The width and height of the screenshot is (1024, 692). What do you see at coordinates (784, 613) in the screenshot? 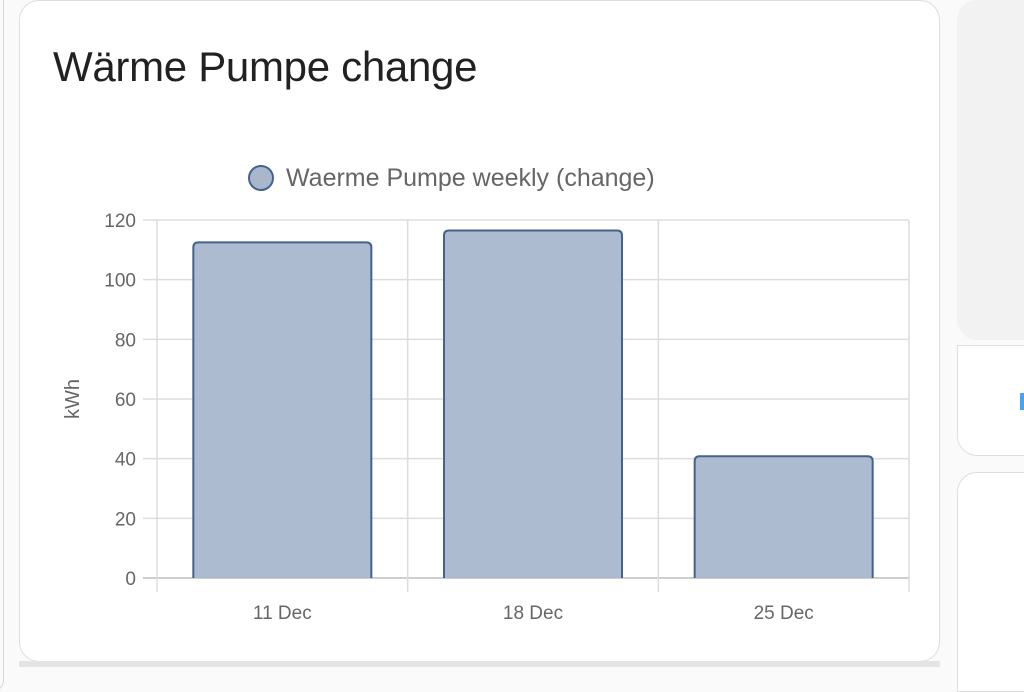
I see `x-tick-label: 25 Dec` at bounding box center [784, 613].